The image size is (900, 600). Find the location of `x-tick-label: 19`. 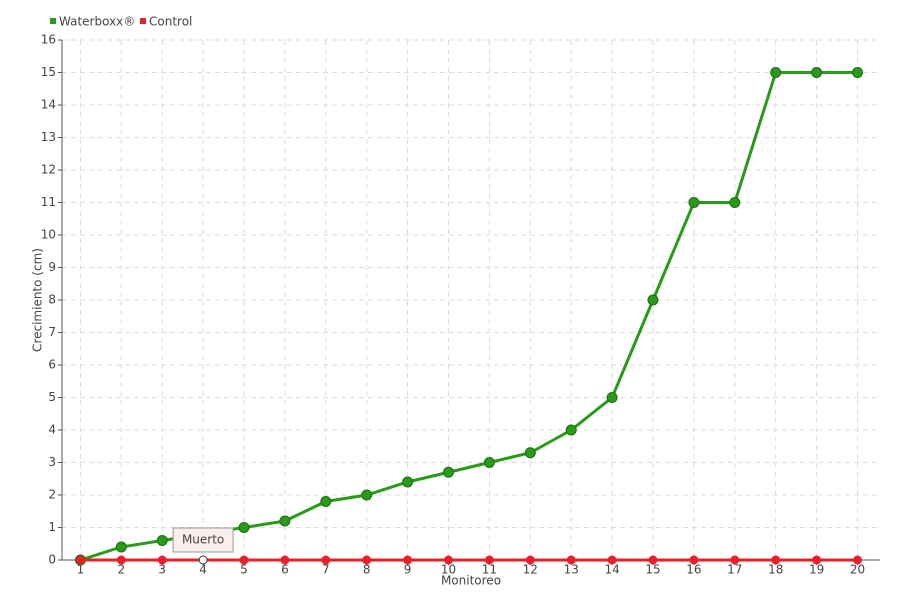

x-tick-label: 19 is located at coordinates (816, 570).